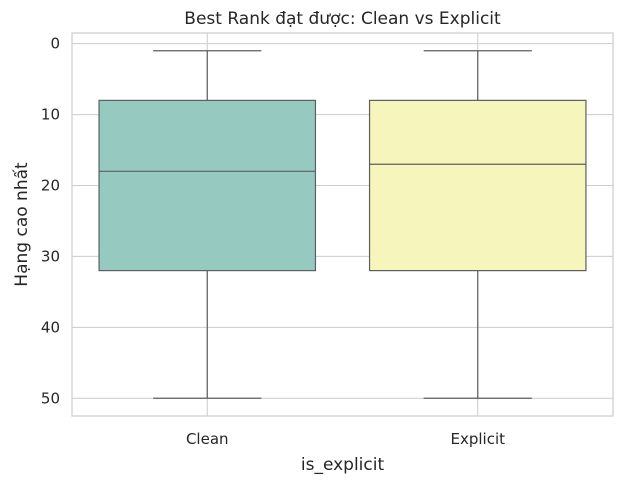 The width and height of the screenshot is (624, 484). I want to click on y-tick-label: 20, so click(50, 185).